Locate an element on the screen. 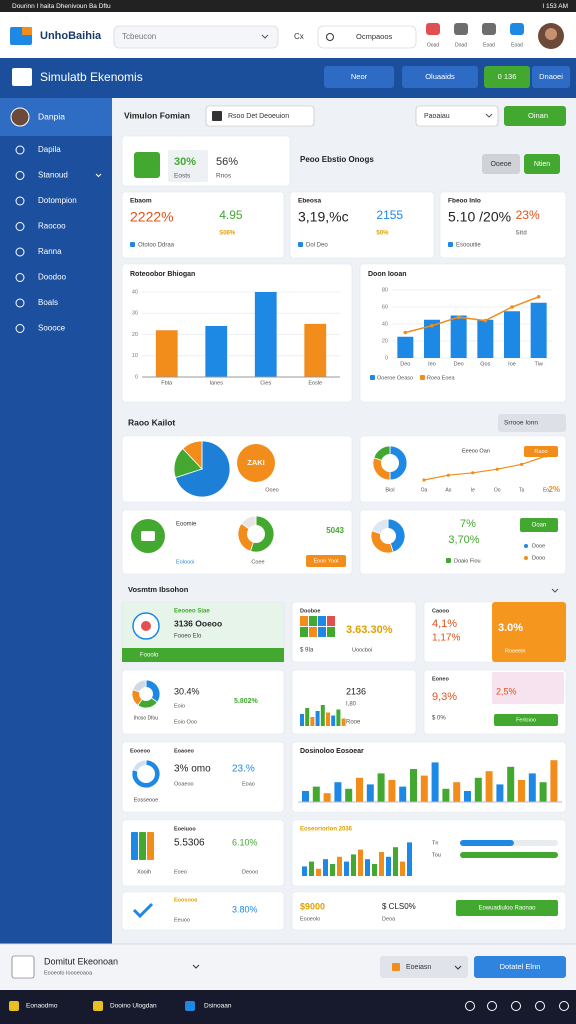 This screenshot has height=1024, width=576. y-tick-label: 30 is located at coordinates (135, 314).